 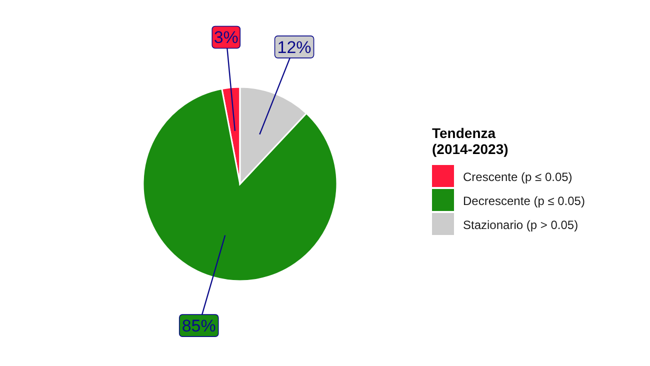 I want to click on legend-label: Stazionario (p > 0.05), so click(x=520, y=225).